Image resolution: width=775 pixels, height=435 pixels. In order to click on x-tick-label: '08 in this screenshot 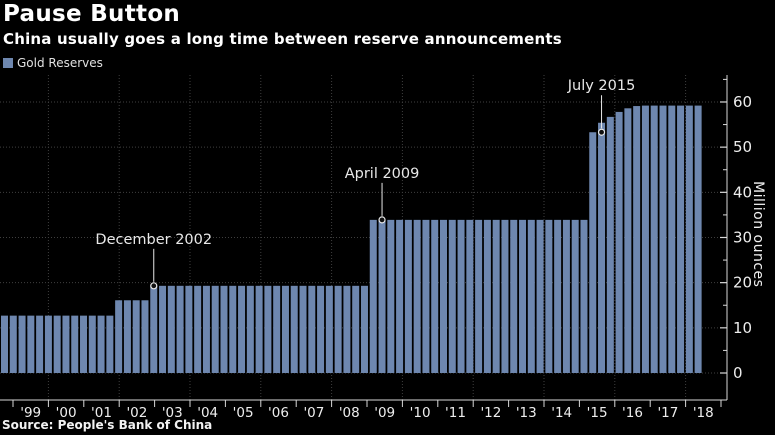, I will do `click(349, 413)`.